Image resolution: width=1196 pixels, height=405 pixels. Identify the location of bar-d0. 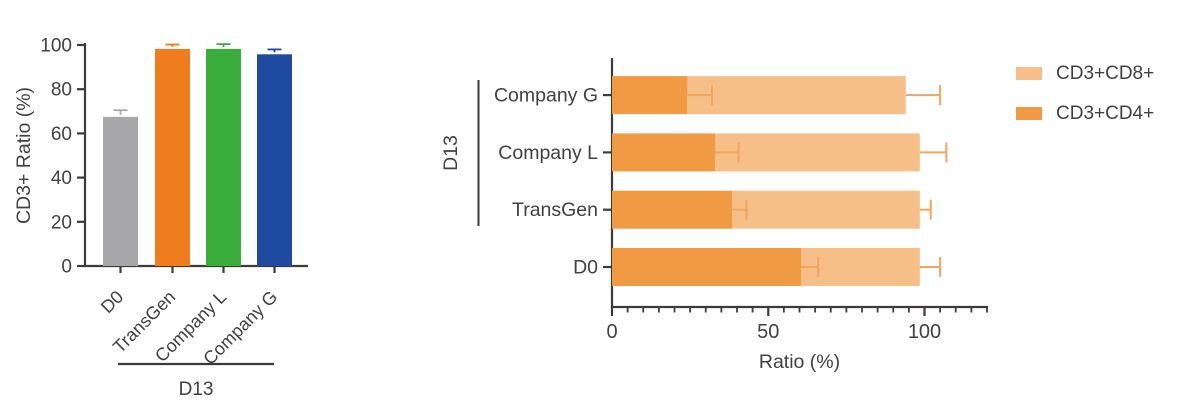
(120, 191).